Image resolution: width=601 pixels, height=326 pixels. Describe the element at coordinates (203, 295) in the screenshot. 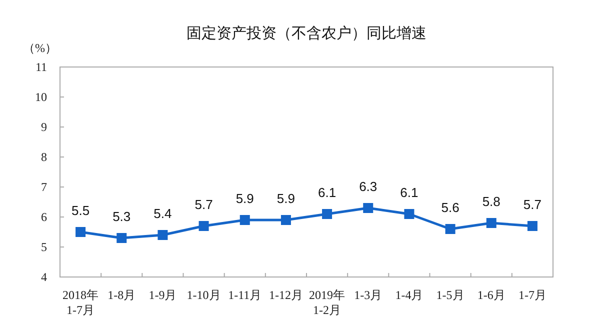

I see `x-tick-label: 1-10月` at that location.